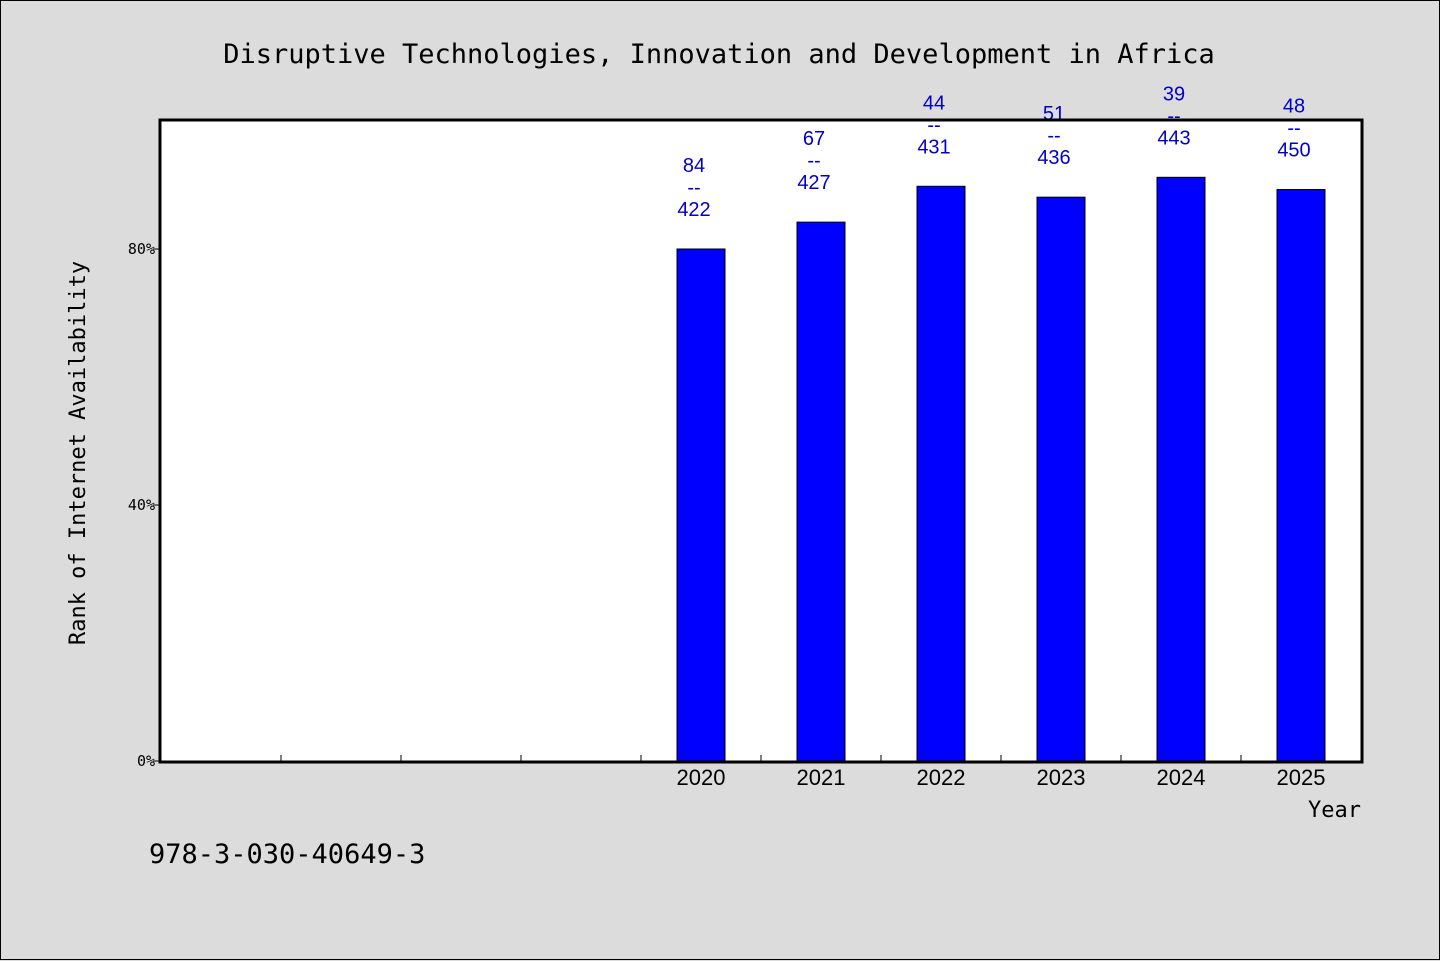  I want to click on data-label-rank: 39, so click(1174, 94).